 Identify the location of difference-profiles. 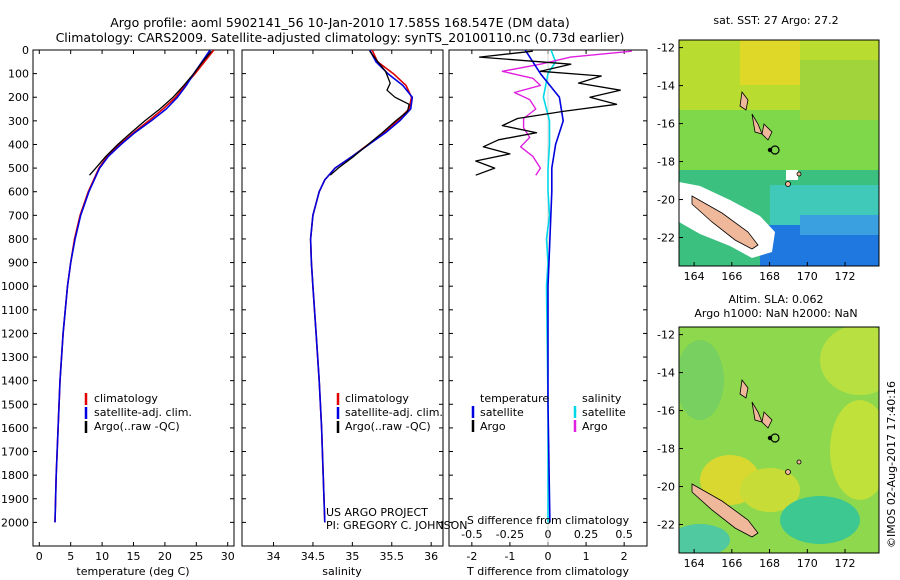
(553, 298).